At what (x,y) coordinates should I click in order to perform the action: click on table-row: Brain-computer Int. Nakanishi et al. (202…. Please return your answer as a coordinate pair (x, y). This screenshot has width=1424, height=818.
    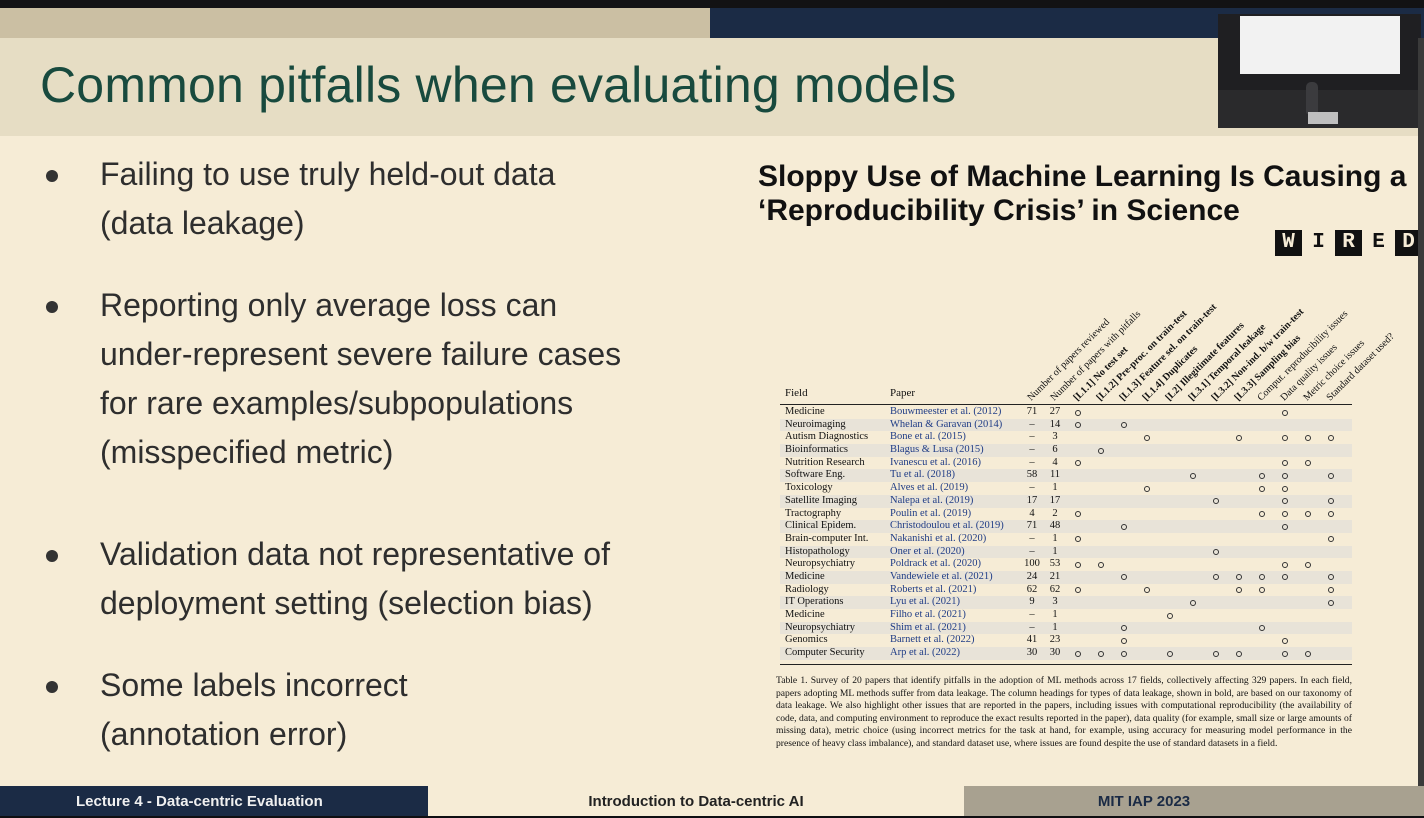
    Looking at the image, I should click on (1066, 539).